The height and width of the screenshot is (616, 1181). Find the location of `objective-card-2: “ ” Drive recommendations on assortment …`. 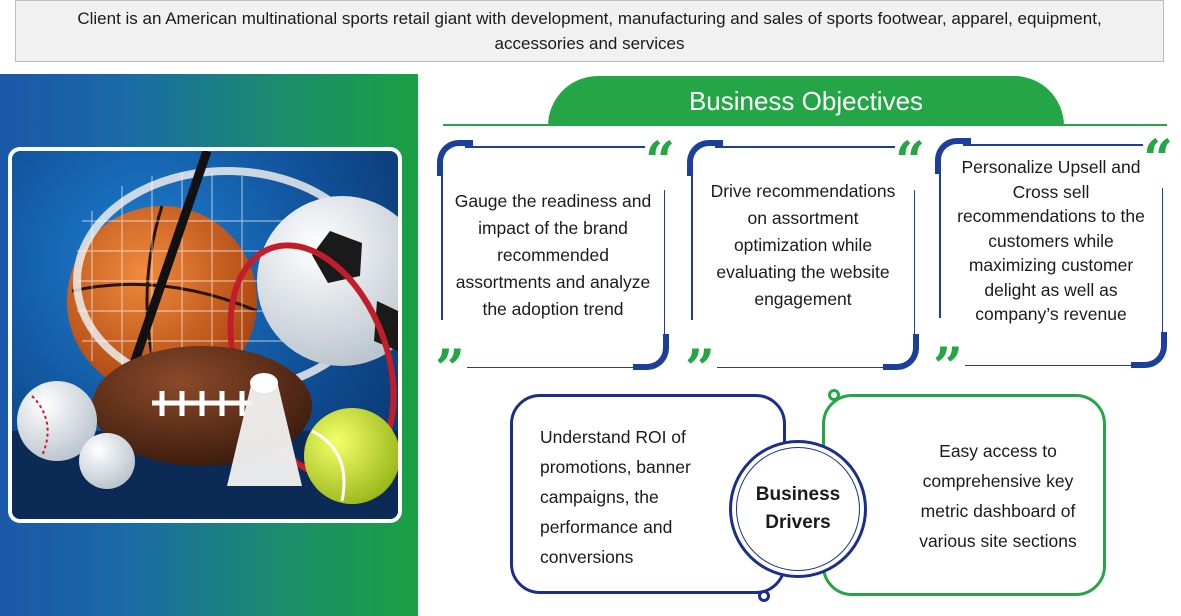

objective-card-2: “ ” Drive recommendations on assortment … is located at coordinates (805, 266).